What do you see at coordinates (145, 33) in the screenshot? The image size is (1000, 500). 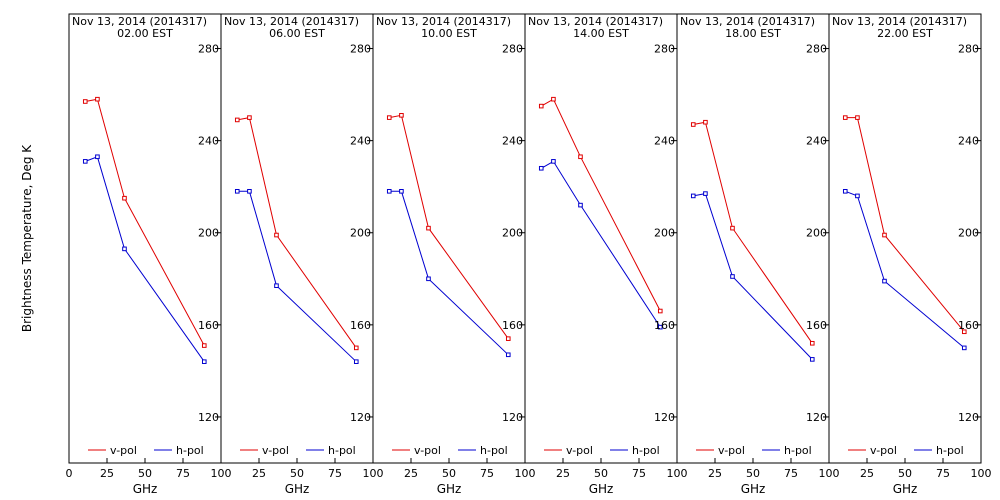 I see `panel-time: 02.00 EST` at bounding box center [145, 33].